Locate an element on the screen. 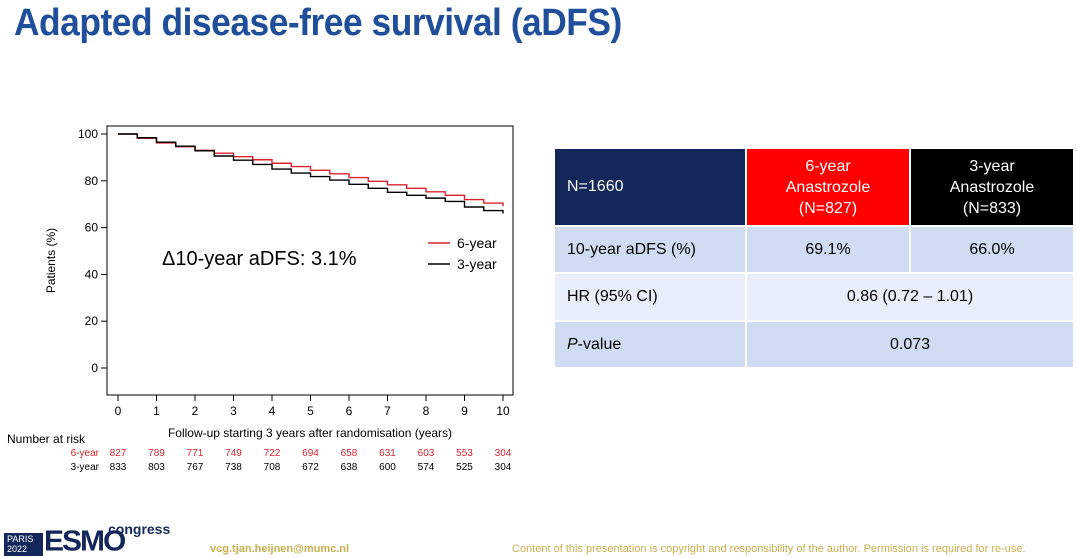  risk-value-6-year: 694 is located at coordinates (310, 453).